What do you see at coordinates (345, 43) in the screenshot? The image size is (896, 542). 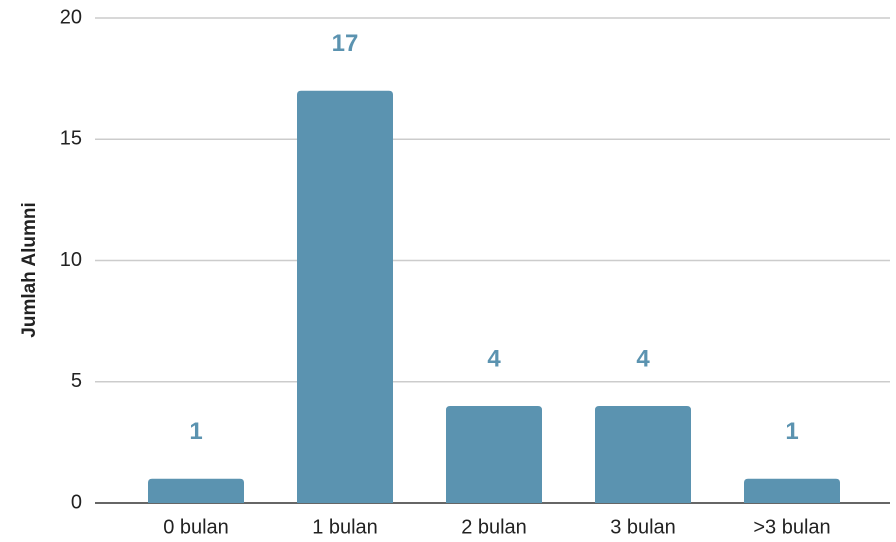 I see `data-label: 17` at bounding box center [345, 43].